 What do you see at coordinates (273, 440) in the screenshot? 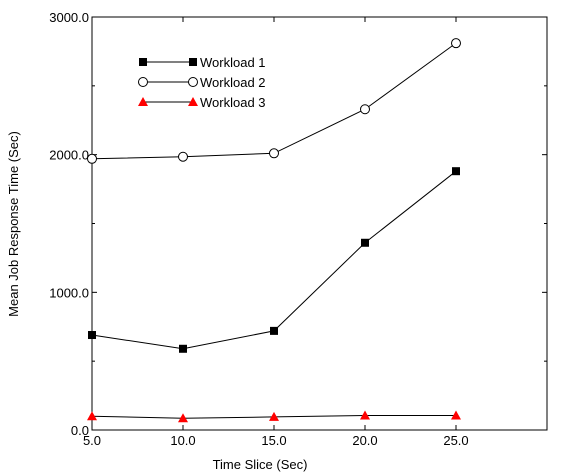
I see `x-tick-label: 15.0` at bounding box center [273, 440].